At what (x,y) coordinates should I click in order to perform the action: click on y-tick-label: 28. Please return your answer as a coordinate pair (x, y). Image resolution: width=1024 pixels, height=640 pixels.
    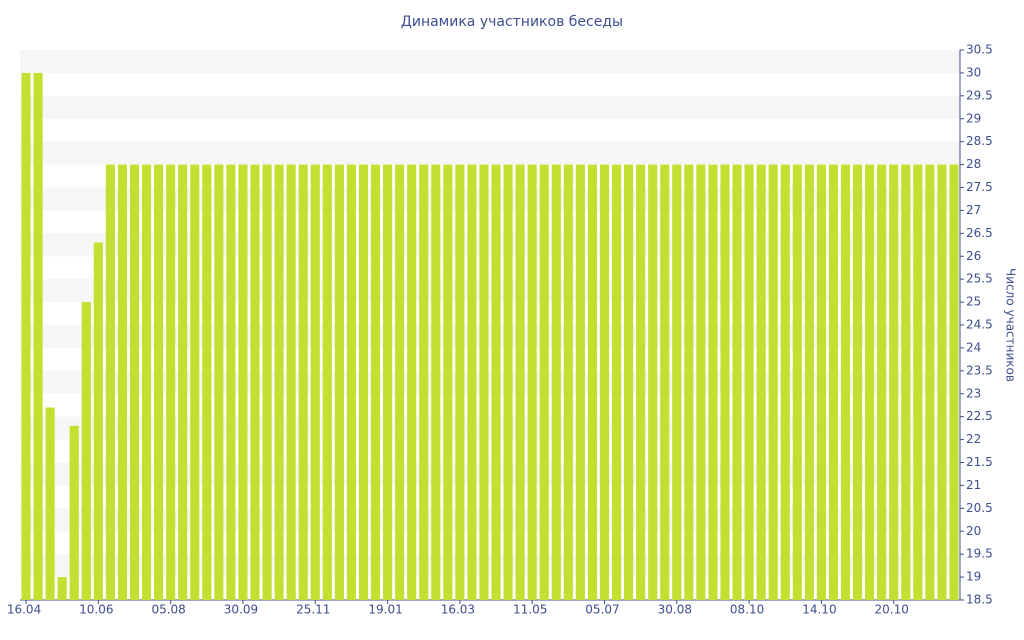
    Looking at the image, I should click on (973, 164).